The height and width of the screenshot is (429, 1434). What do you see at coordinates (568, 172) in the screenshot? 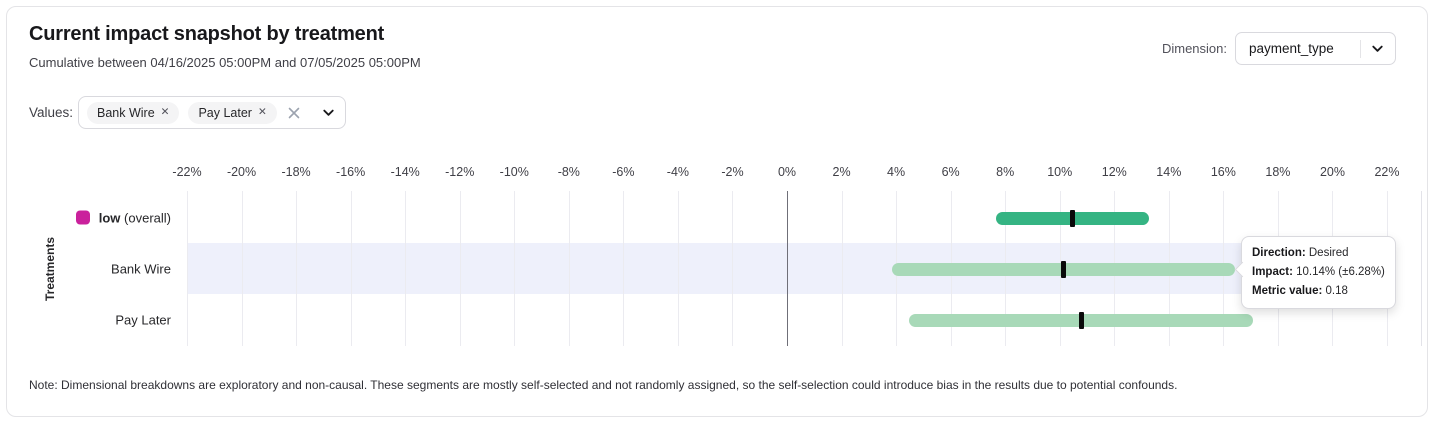
I see `x-axis-tick-label: -8%` at bounding box center [568, 172].